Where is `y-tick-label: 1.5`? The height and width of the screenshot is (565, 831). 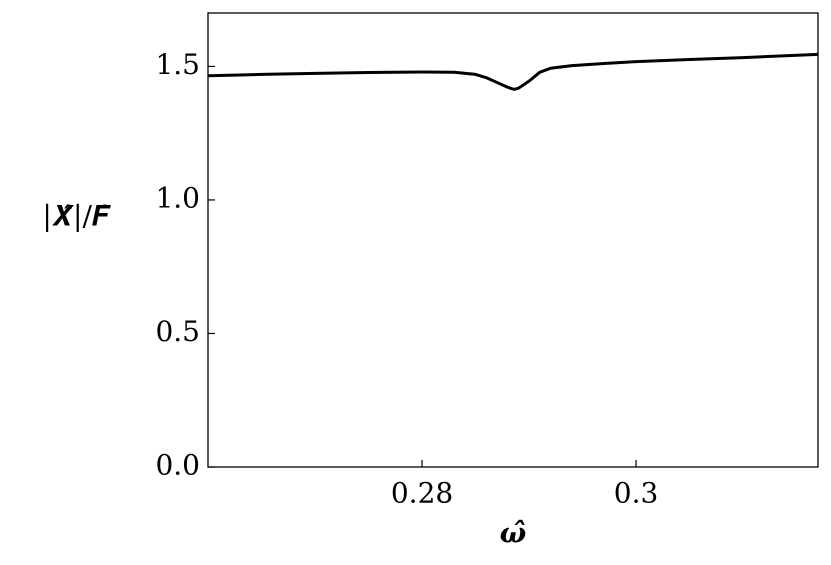
y-tick-label: 1.5 is located at coordinates (177, 64).